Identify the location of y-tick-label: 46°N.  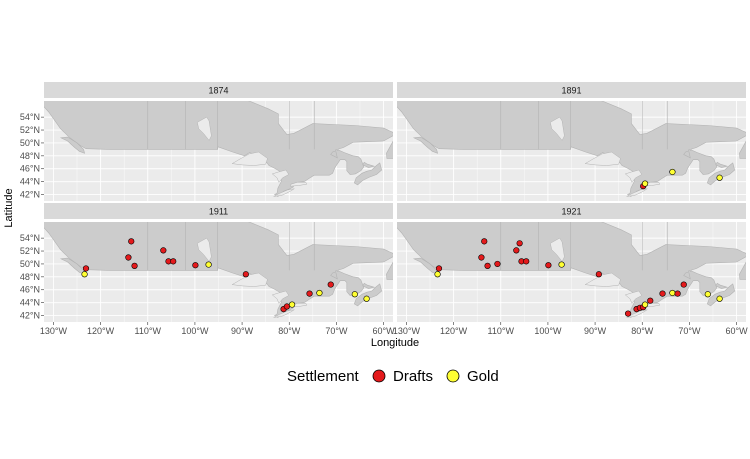
(30, 290).